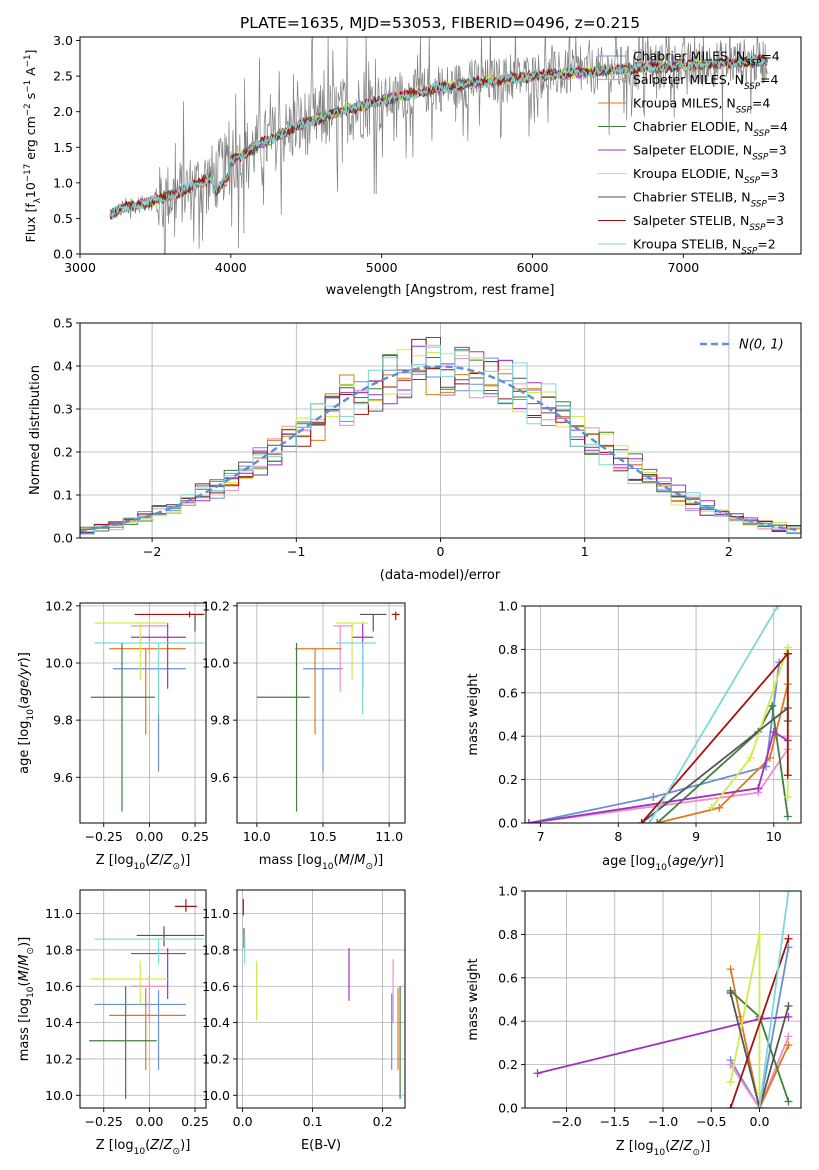  What do you see at coordinates (566, 1121) in the screenshot?
I see `x-tick-label: −2.0` at bounding box center [566, 1121].